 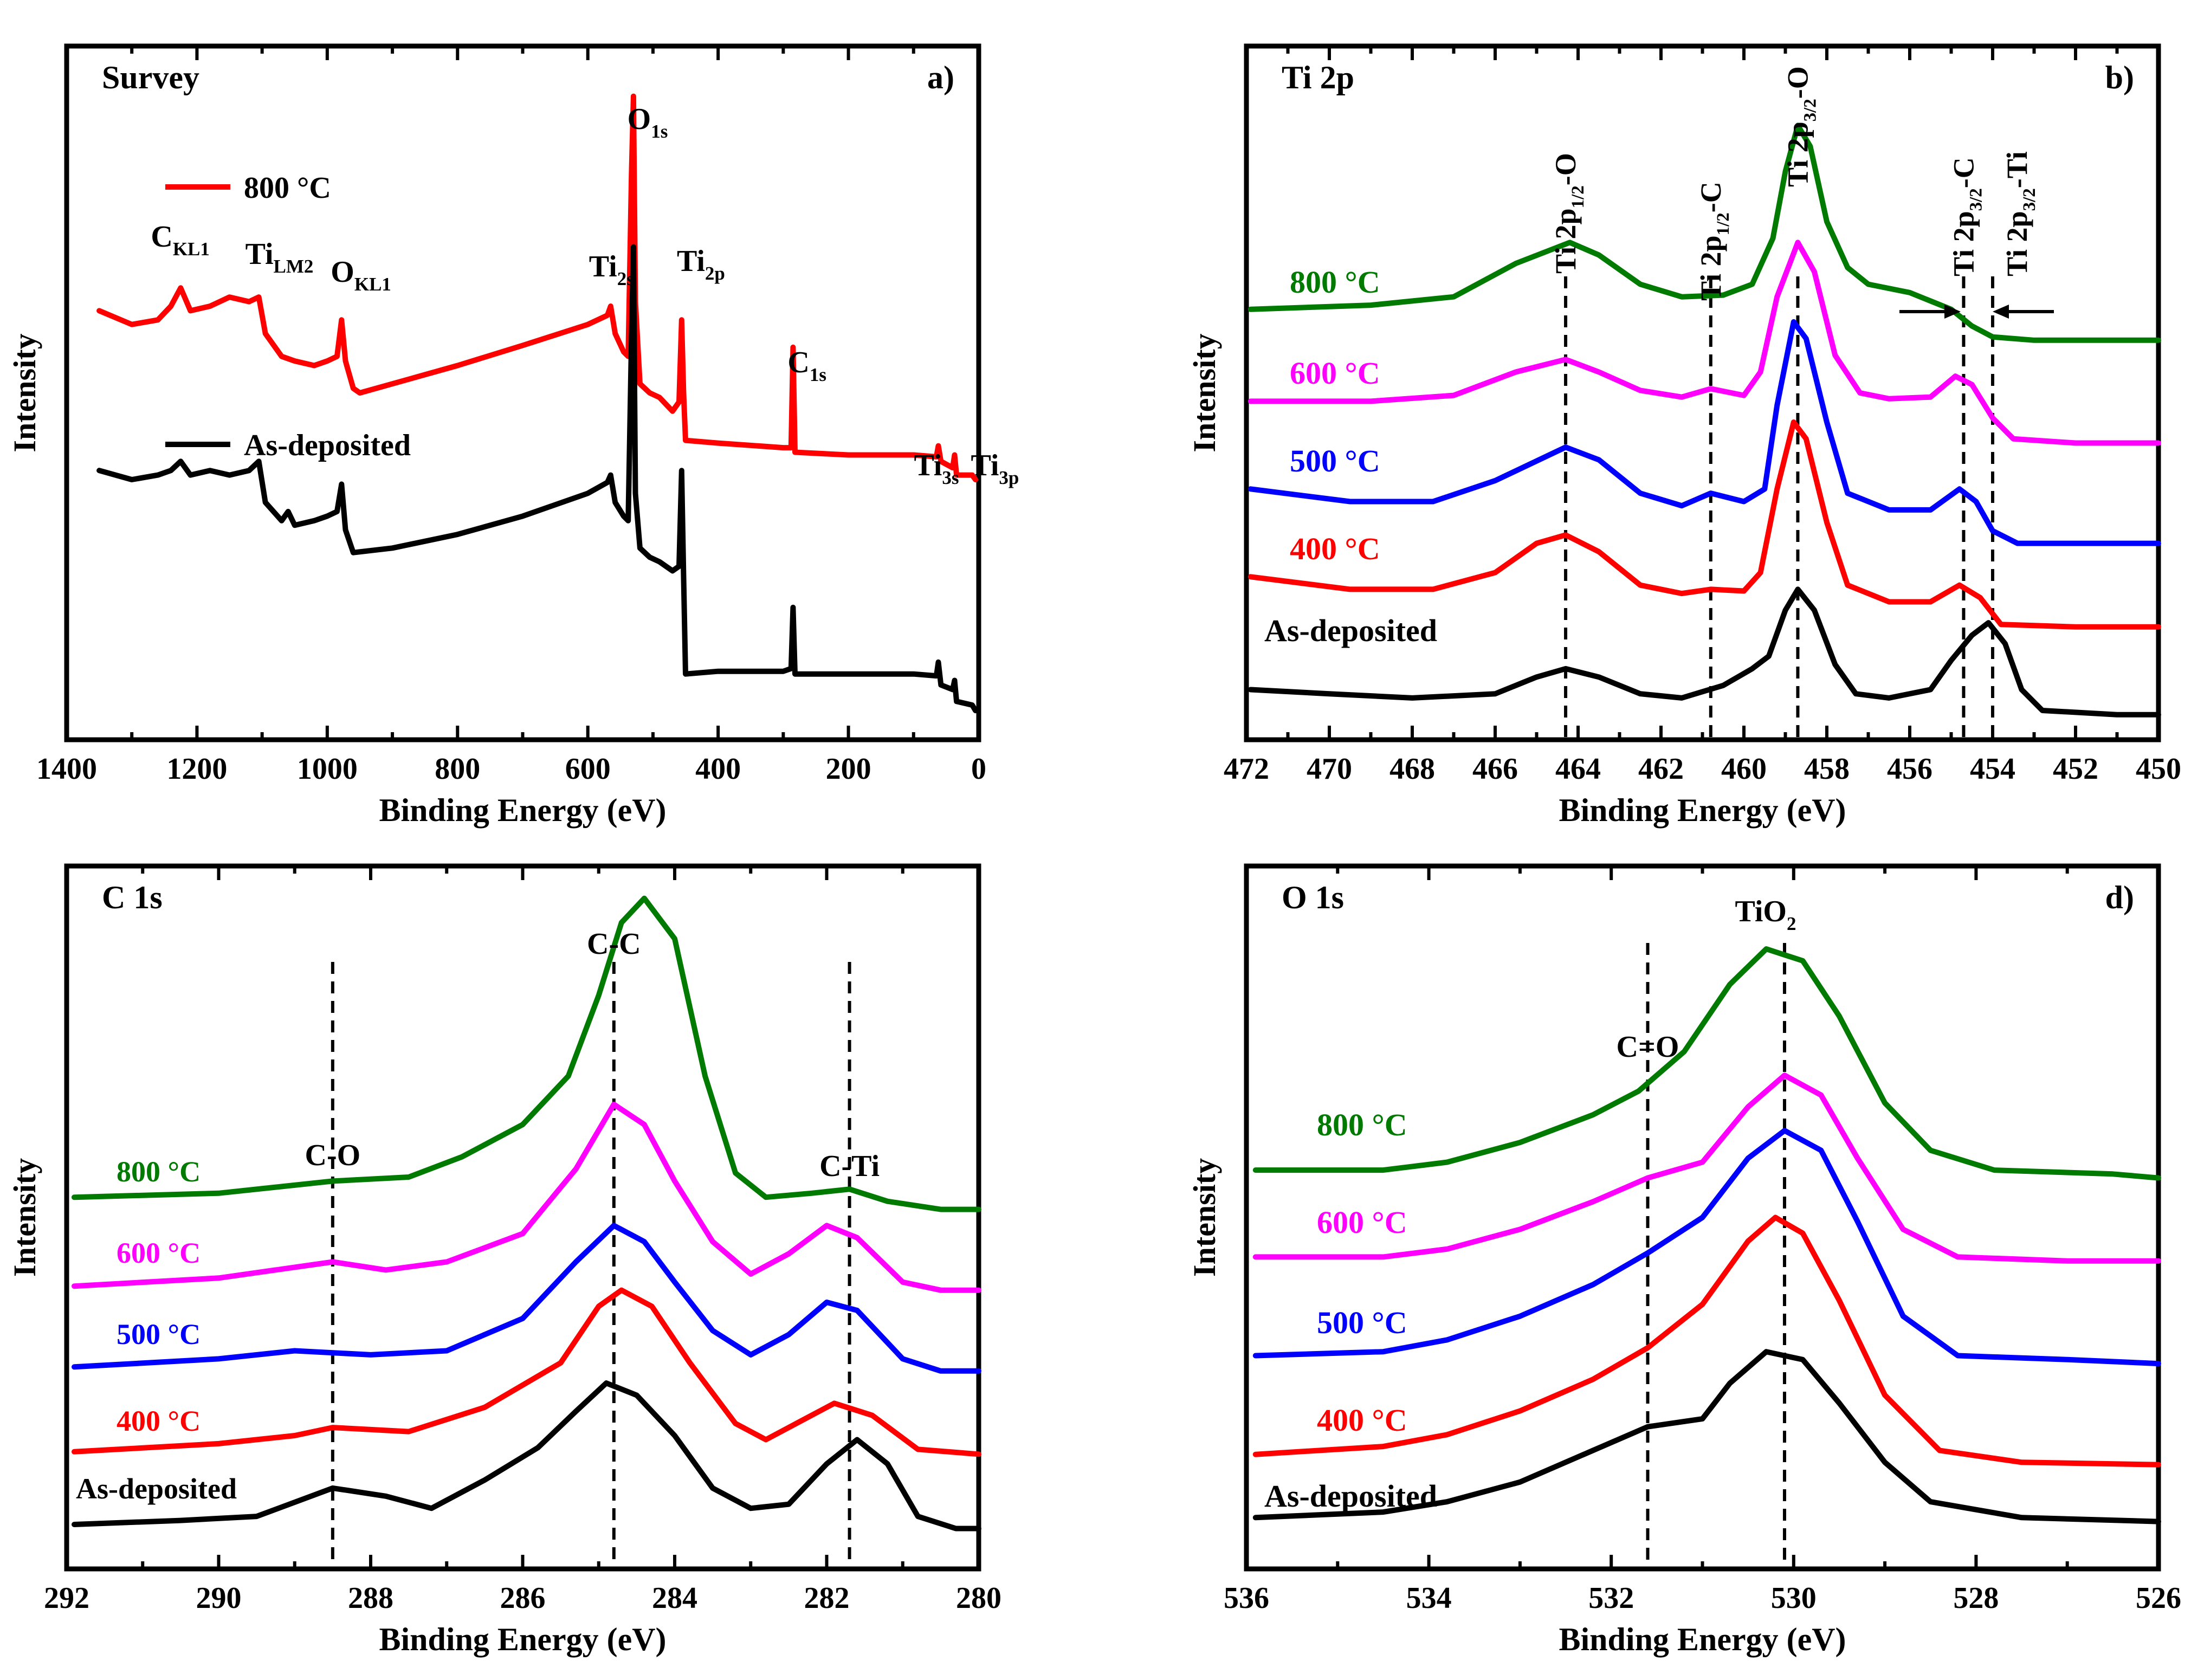 I want to click on x-tick-label: 530, so click(x=1794, y=1598).